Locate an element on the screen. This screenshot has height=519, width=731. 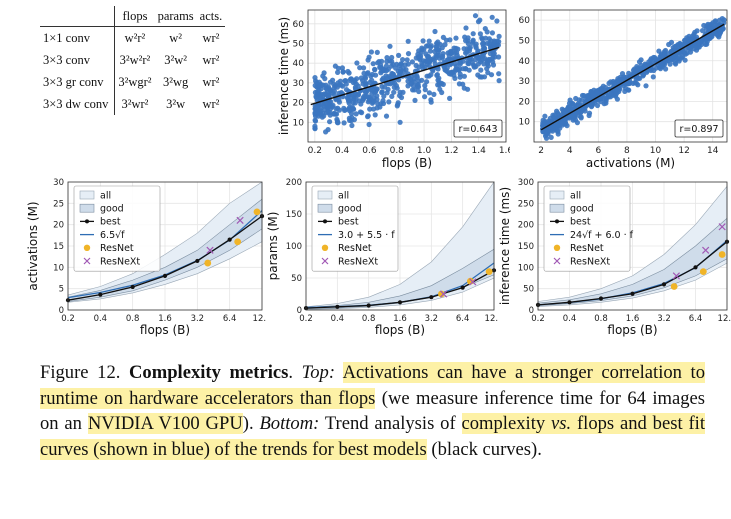
x-tick-label: 0.8 is located at coordinates (397, 151).